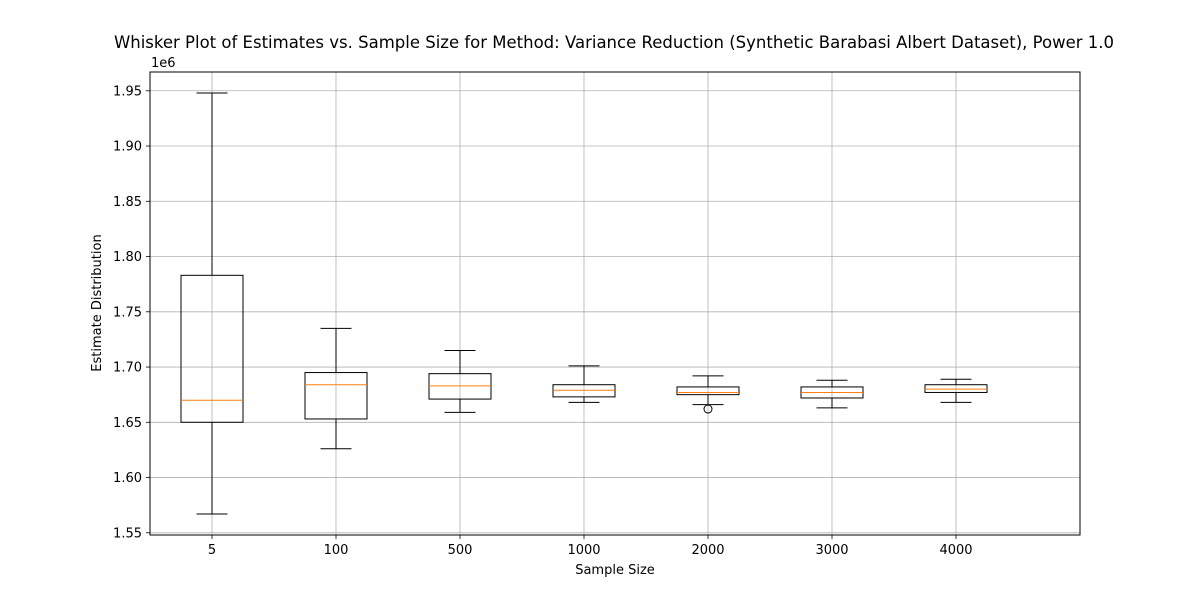  Describe the element at coordinates (336, 550) in the screenshot. I see `x-tick-label: 100` at that location.